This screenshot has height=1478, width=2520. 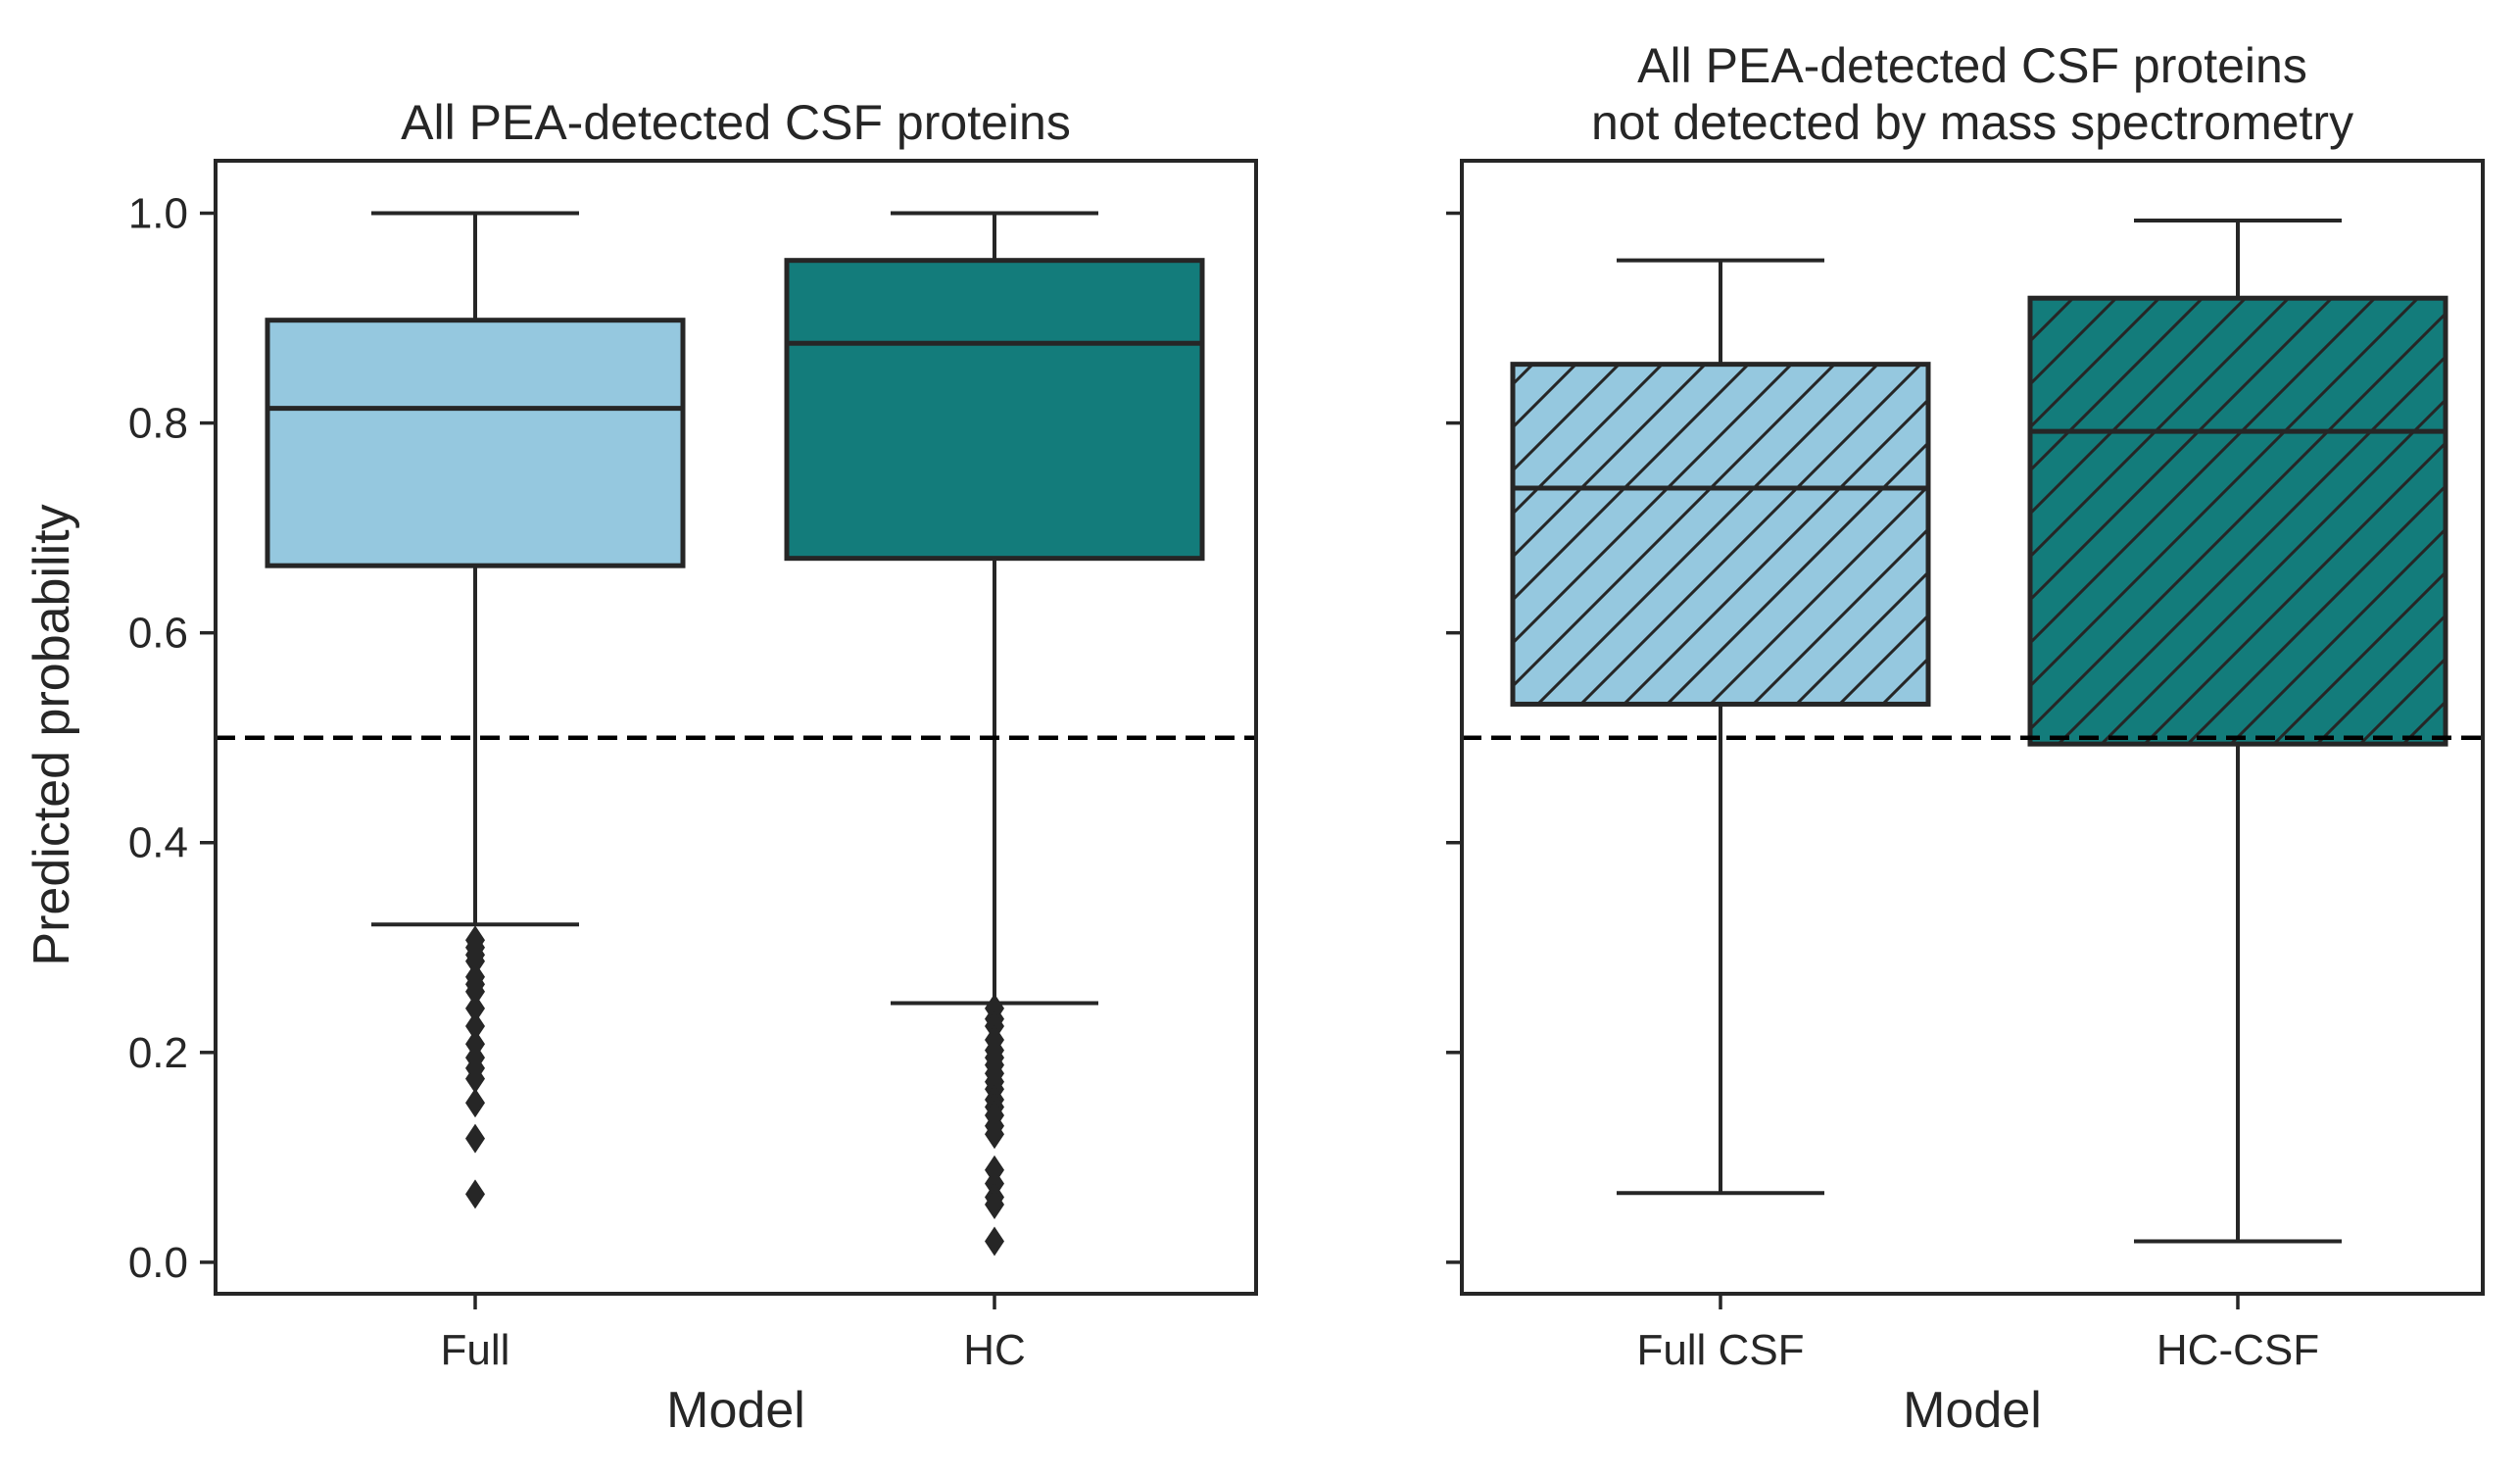 I want to click on y-tick-label: 1.0, so click(x=158, y=214).